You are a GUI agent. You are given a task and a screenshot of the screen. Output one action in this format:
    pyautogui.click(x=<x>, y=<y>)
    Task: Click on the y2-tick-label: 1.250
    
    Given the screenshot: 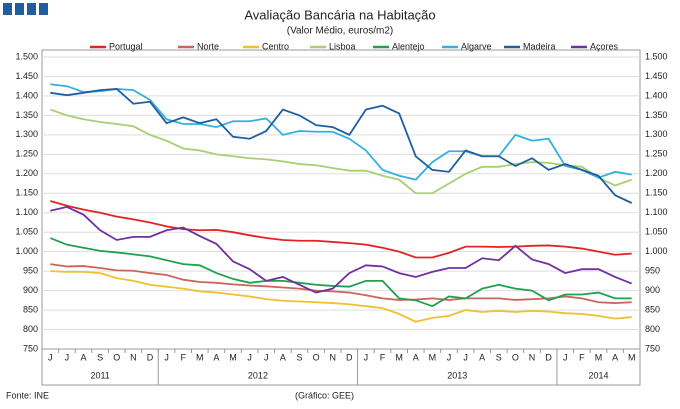 What is the action you would take?
    pyautogui.click(x=656, y=154)
    